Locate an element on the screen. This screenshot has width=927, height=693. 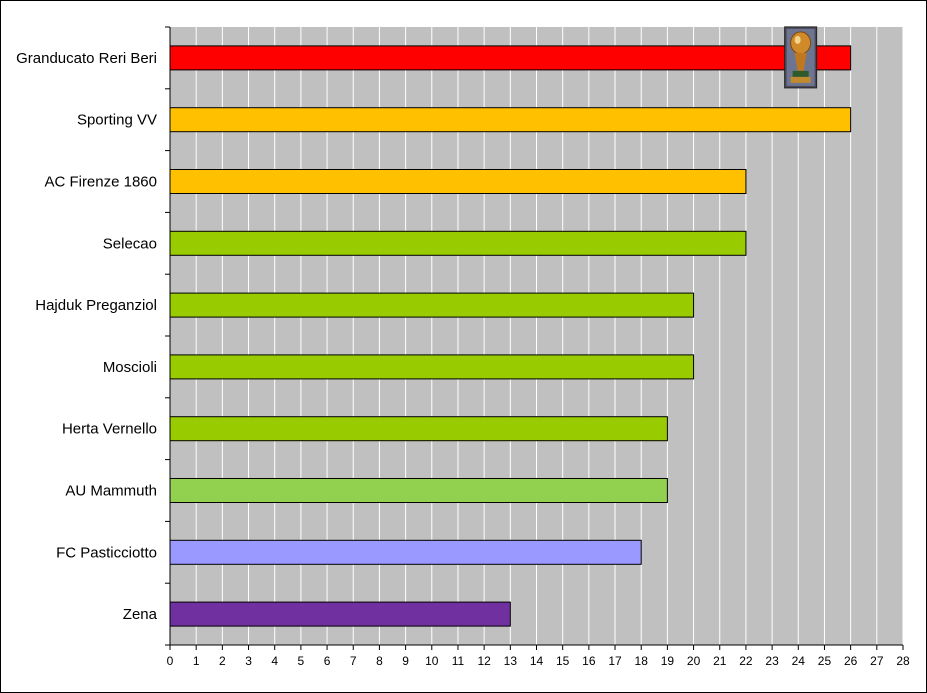
x-tick-label: 14 is located at coordinates (537, 661).